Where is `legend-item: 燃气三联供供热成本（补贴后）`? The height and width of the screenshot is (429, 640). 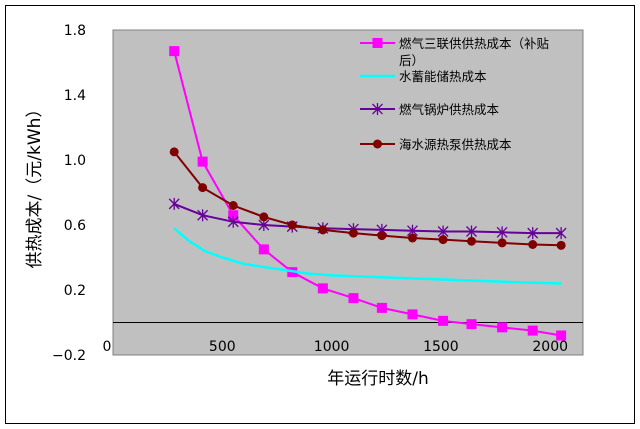
legend-item: 燃气三联供供热成本（补贴后） is located at coordinates (454, 52).